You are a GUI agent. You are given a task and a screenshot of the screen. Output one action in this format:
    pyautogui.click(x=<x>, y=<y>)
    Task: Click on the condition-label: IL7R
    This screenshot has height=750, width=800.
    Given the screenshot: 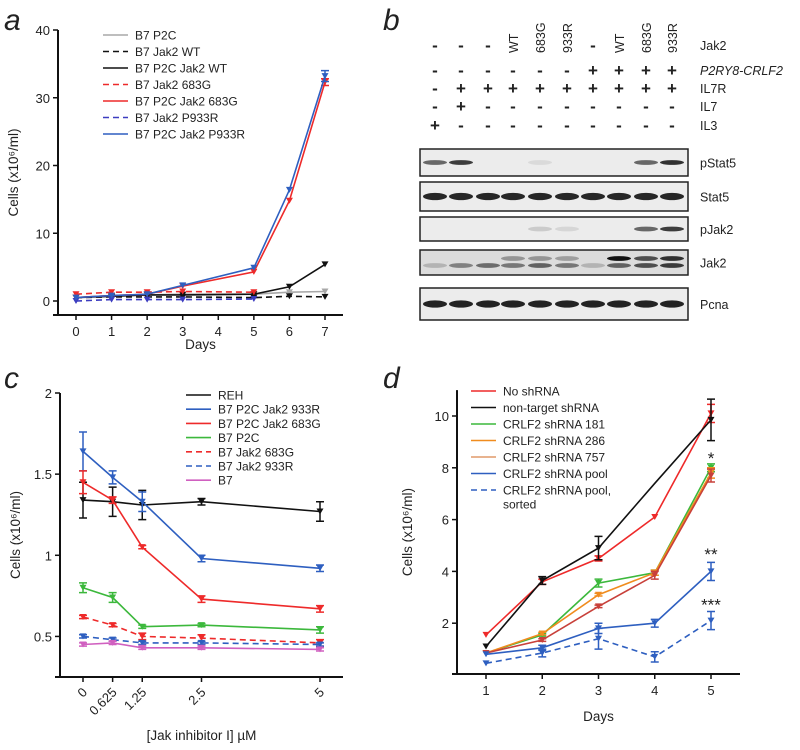 What is the action you would take?
    pyautogui.click(x=713, y=89)
    